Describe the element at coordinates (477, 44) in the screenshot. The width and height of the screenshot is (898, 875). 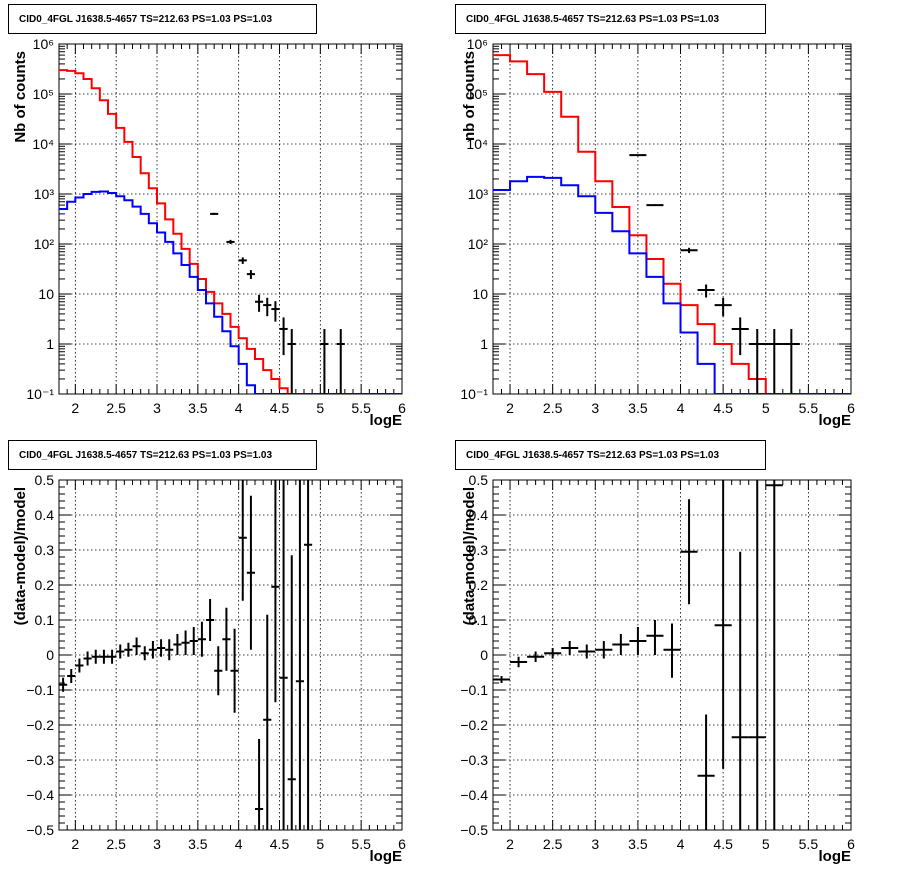
I see `y-tick-label: 10⁶` at that location.